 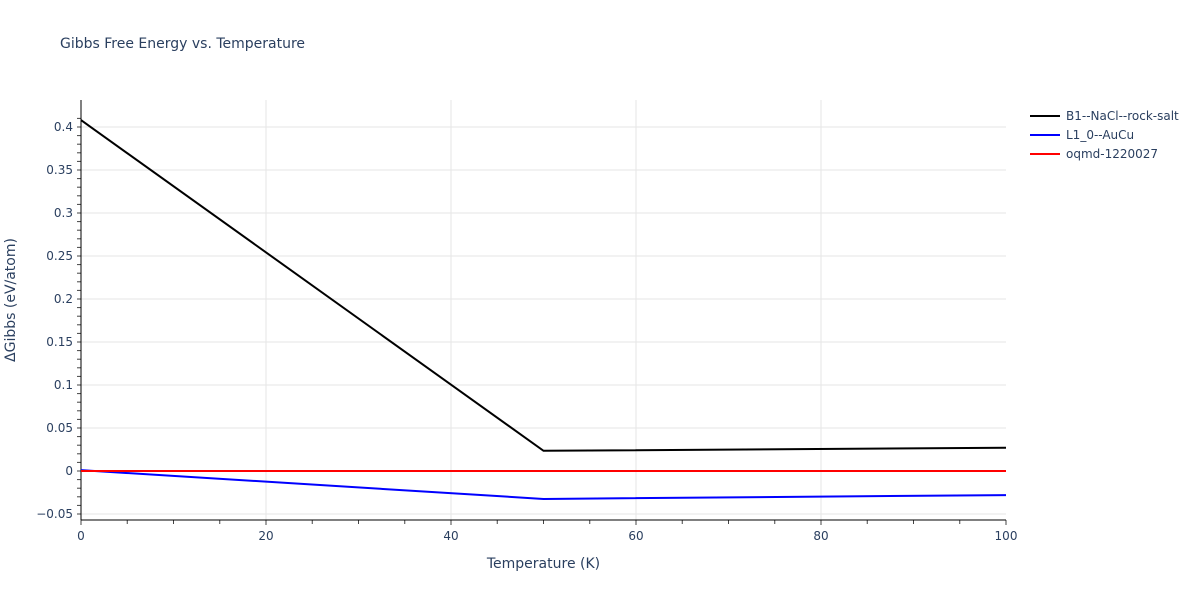 What do you see at coordinates (59, 428) in the screenshot?
I see `y-tick-label: 0.05` at bounding box center [59, 428].